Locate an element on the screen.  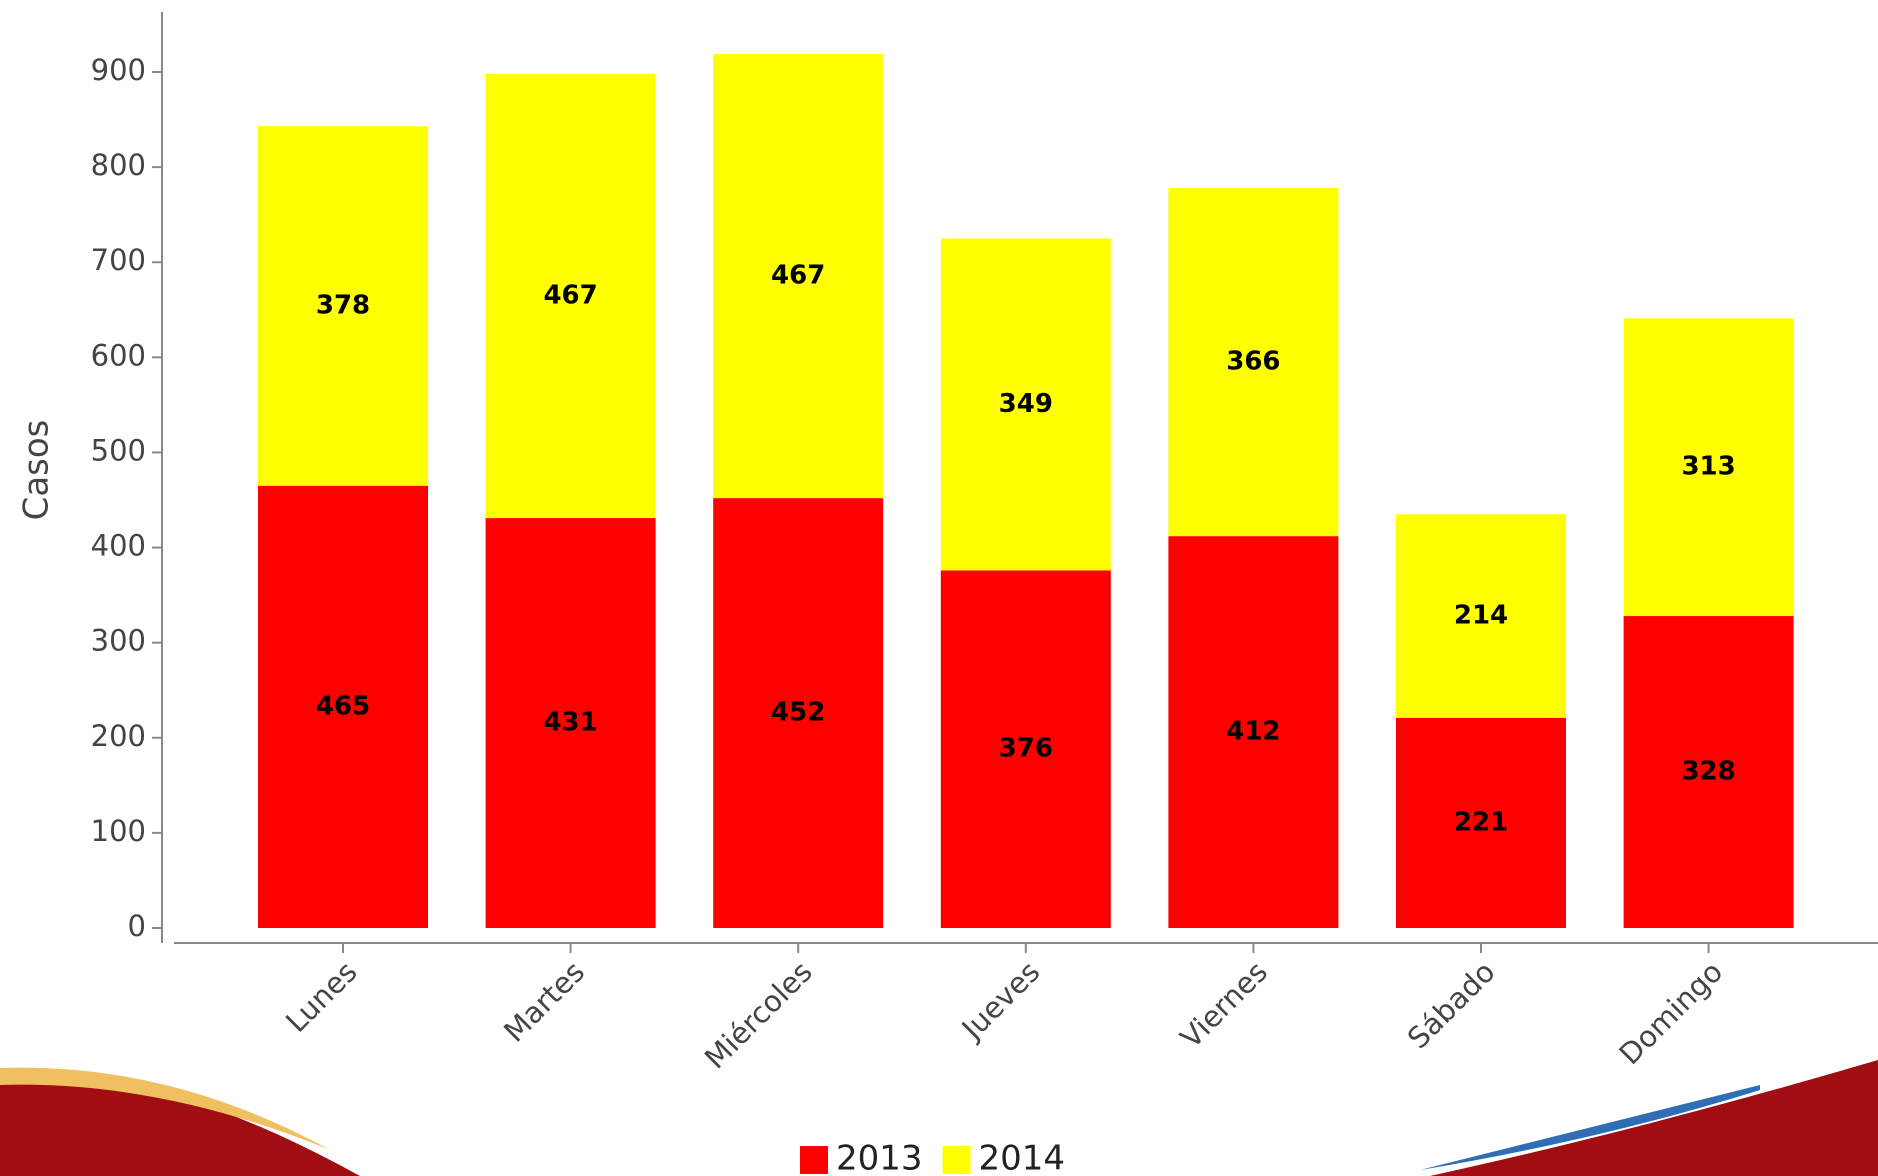
swoosh-right-blue is located at coordinates (1590, 1127).